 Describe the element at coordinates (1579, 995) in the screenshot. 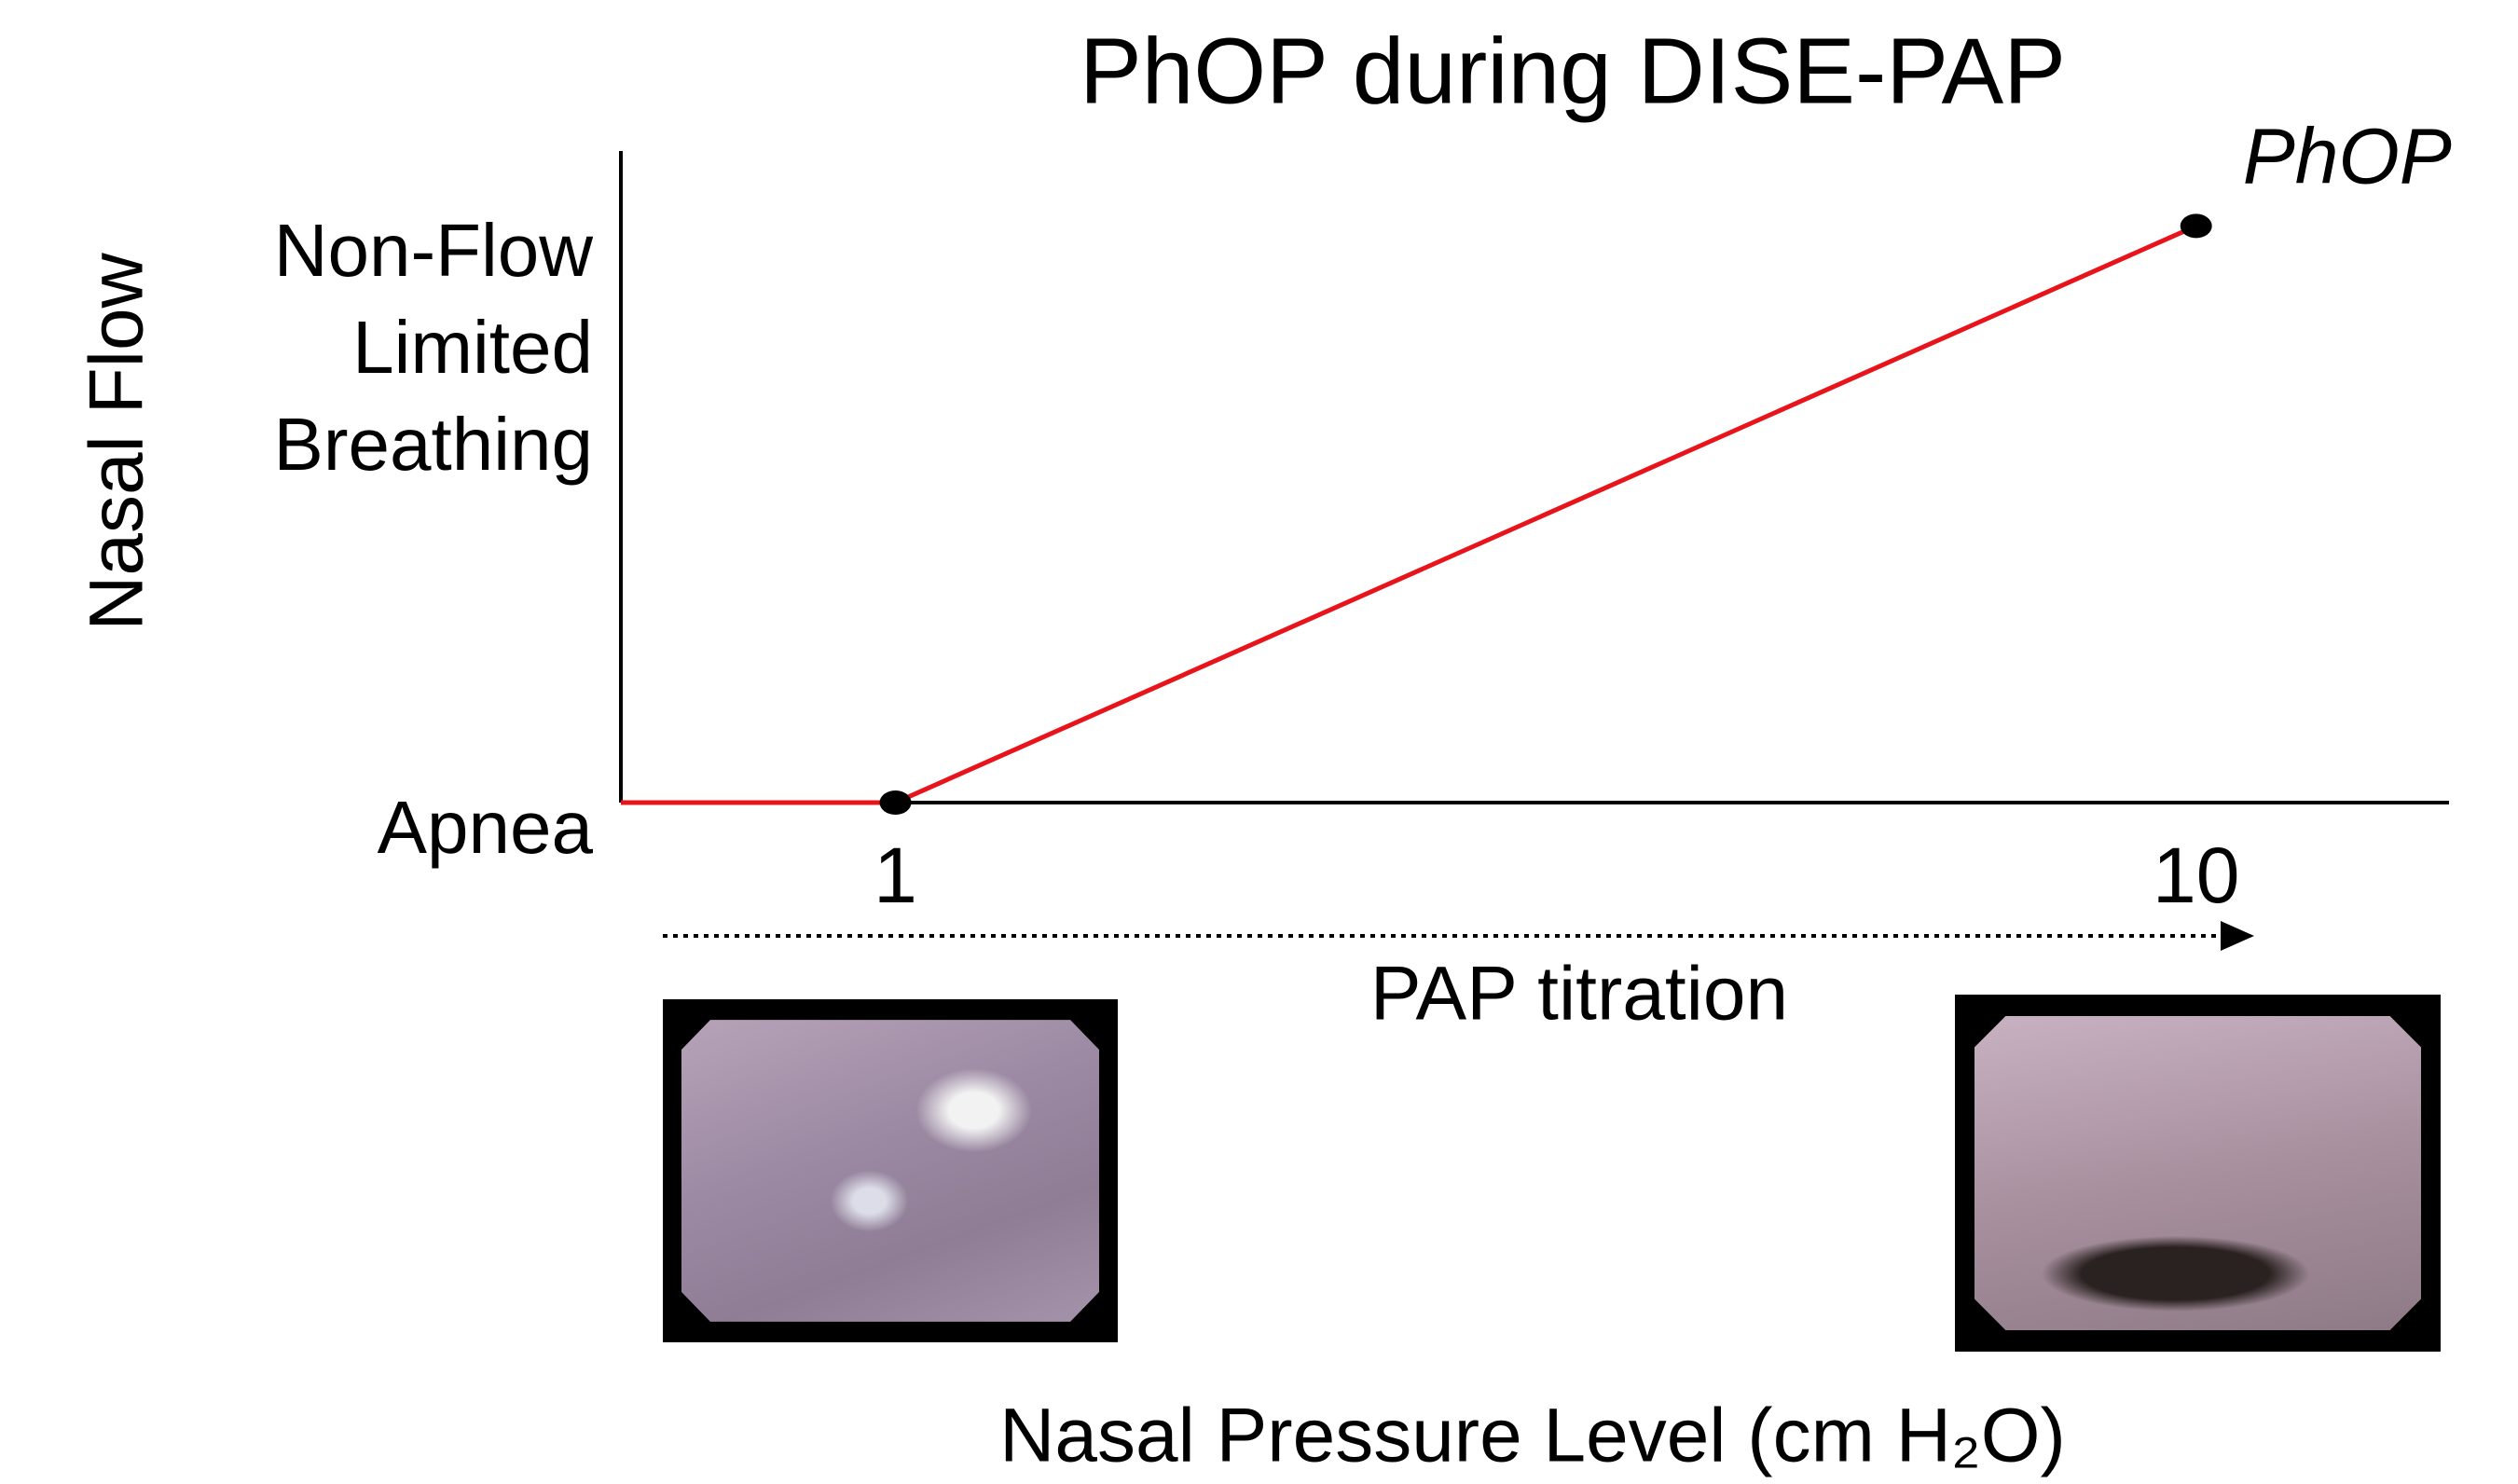

I see `arrow-label: PAP titration` at that location.